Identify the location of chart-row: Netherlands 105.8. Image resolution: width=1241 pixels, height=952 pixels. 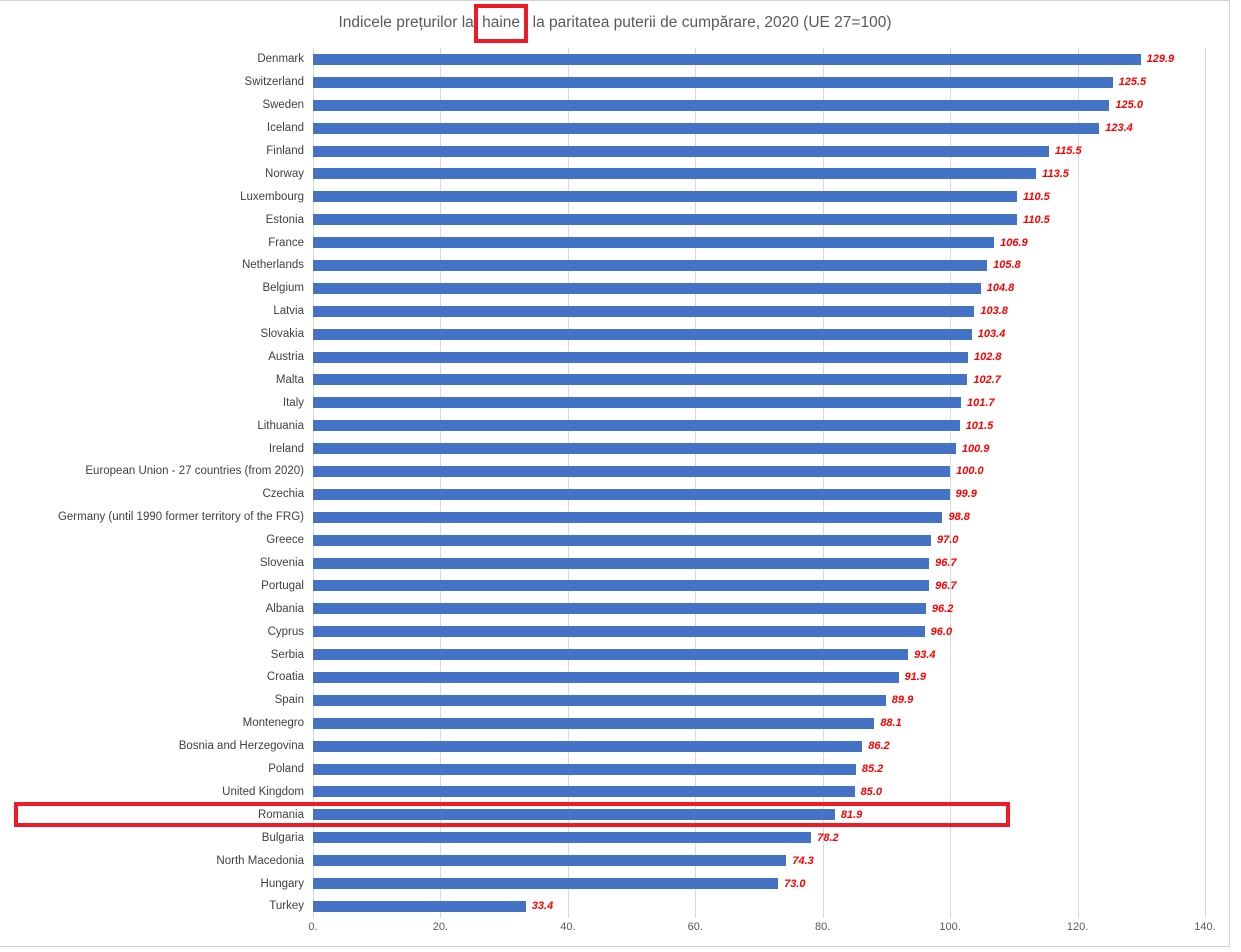
(602, 265).